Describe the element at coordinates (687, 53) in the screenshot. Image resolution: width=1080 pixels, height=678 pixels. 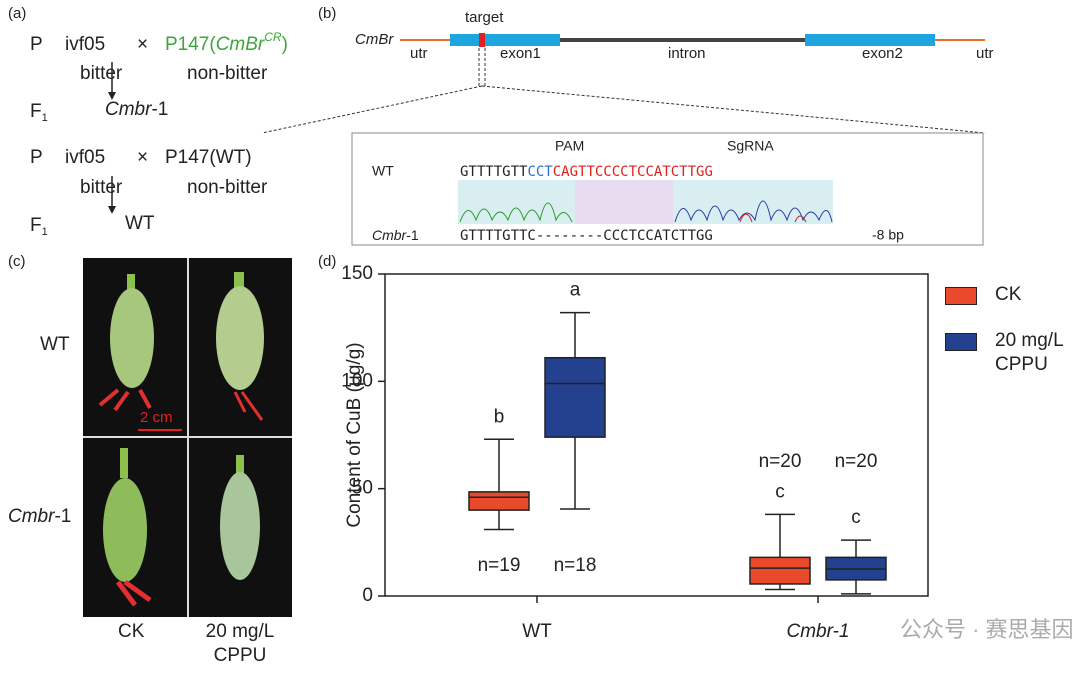
I see `region-label: intron` at that location.